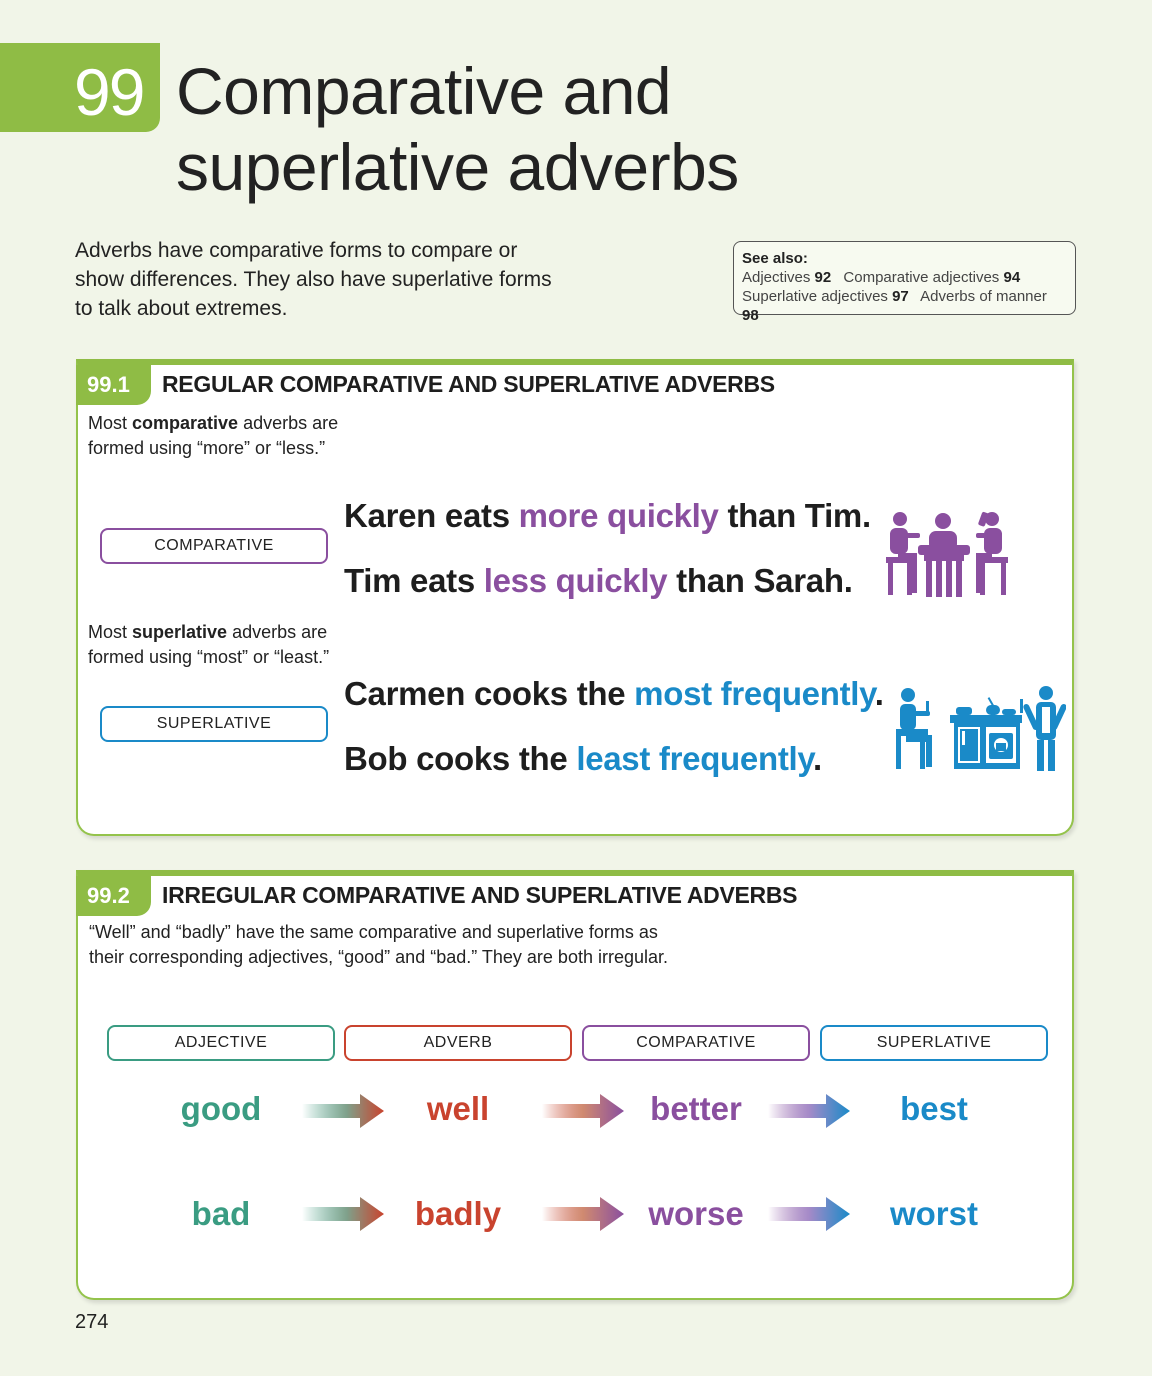  What do you see at coordinates (221, 1043) in the screenshot?
I see `column-header-adjective: ADJECTIVE` at bounding box center [221, 1043].